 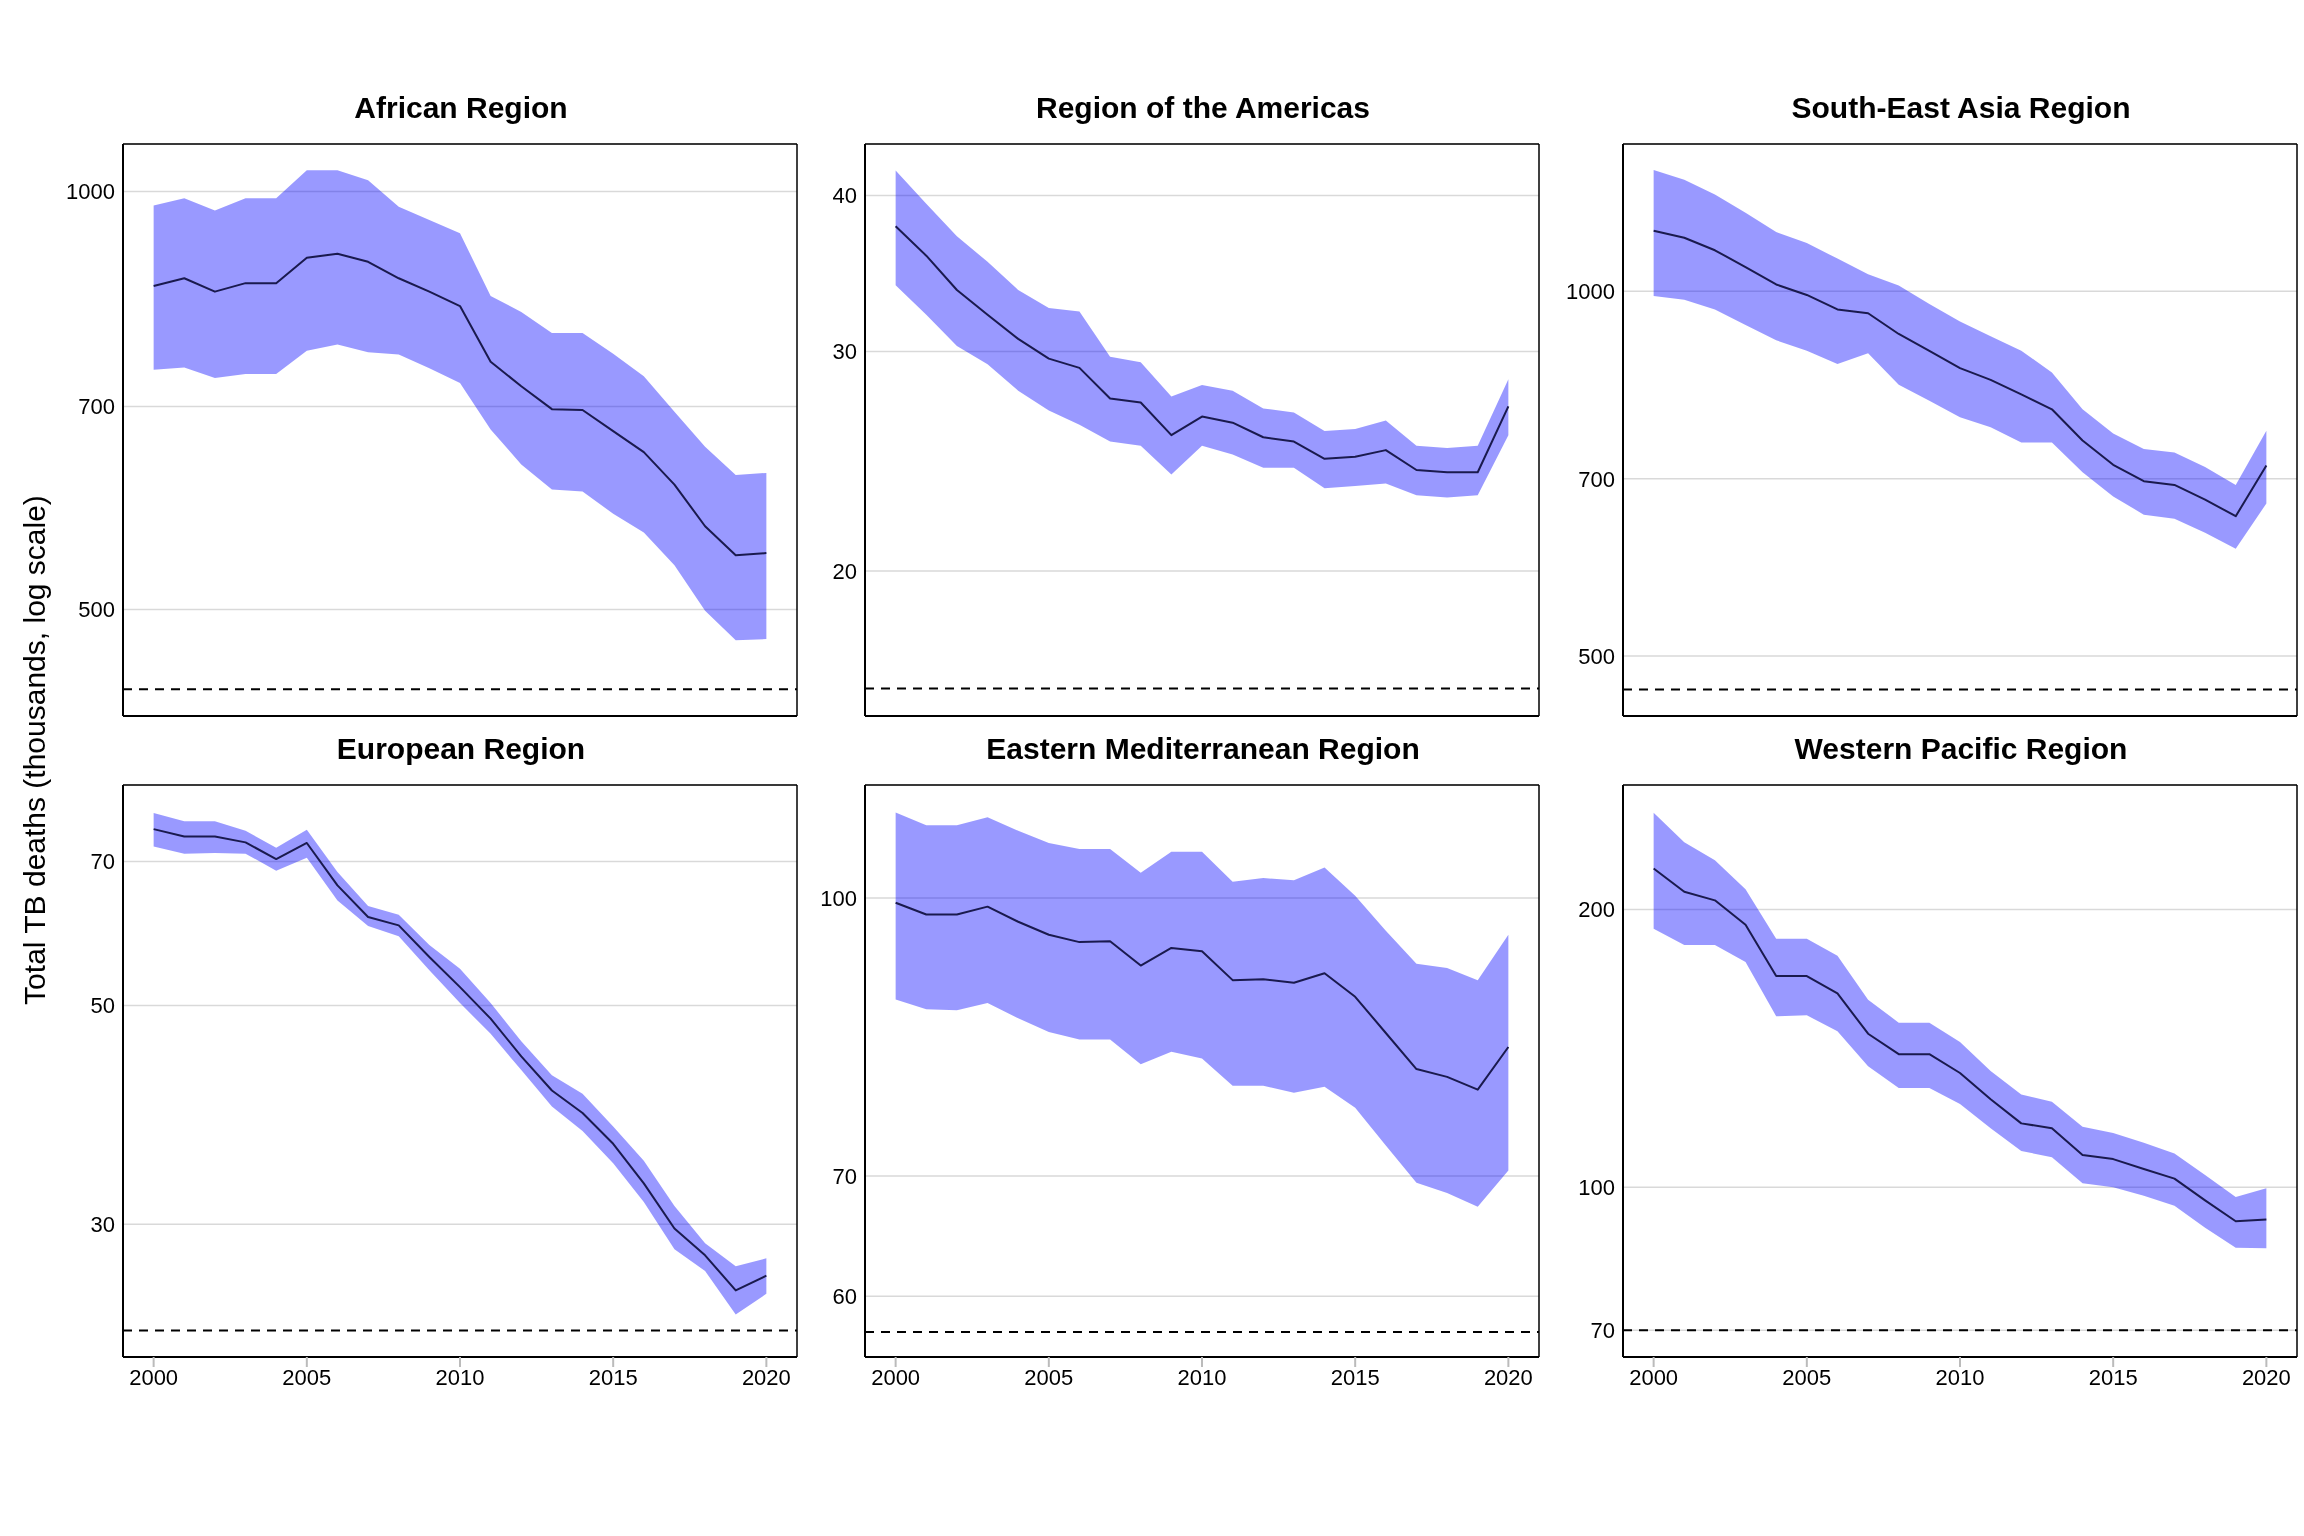 What do you see at coordinates (1961, 108) in the screenshot?
I see `chart-title: South-East Asia Region` at bounding box center [1961, 108].